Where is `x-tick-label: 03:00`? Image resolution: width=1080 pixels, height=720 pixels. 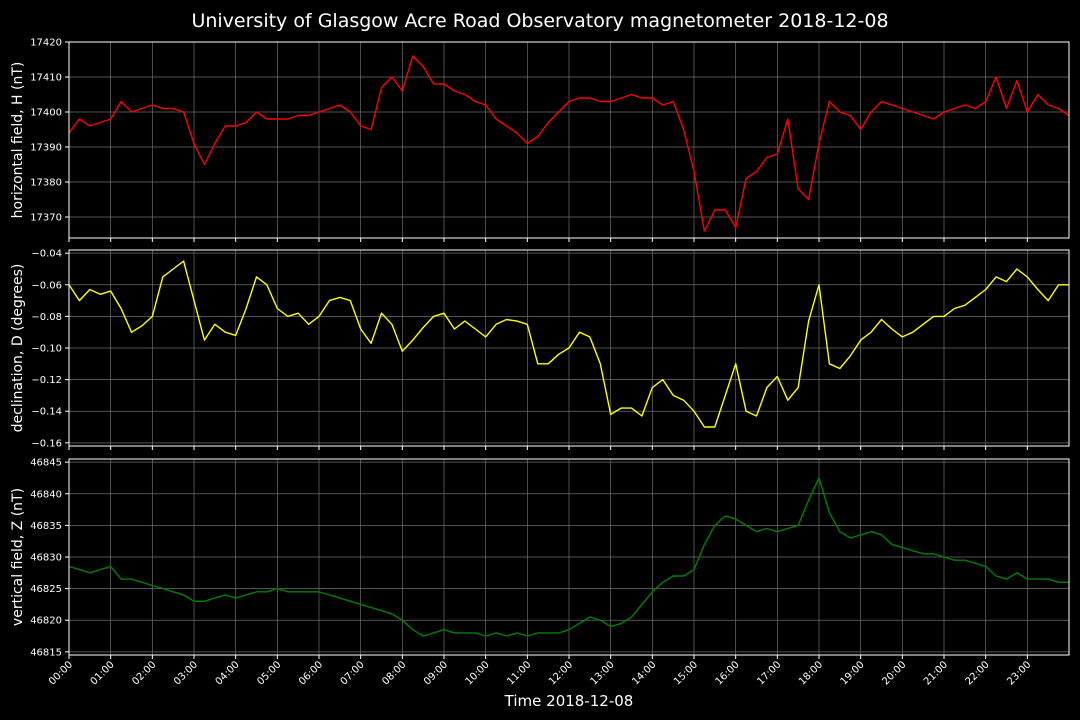
x-tick-label: 03:00 is located at coordinates (186, 673).